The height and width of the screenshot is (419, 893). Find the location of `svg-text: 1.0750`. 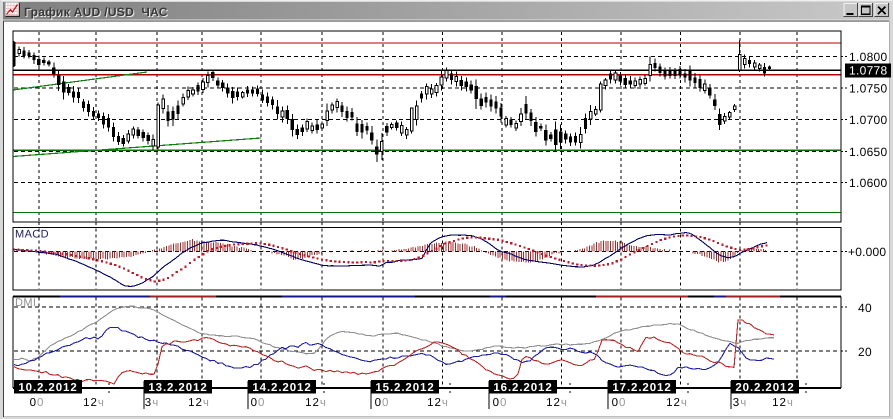

svg-text: 1.0750 is located at coordinates (868, 88).